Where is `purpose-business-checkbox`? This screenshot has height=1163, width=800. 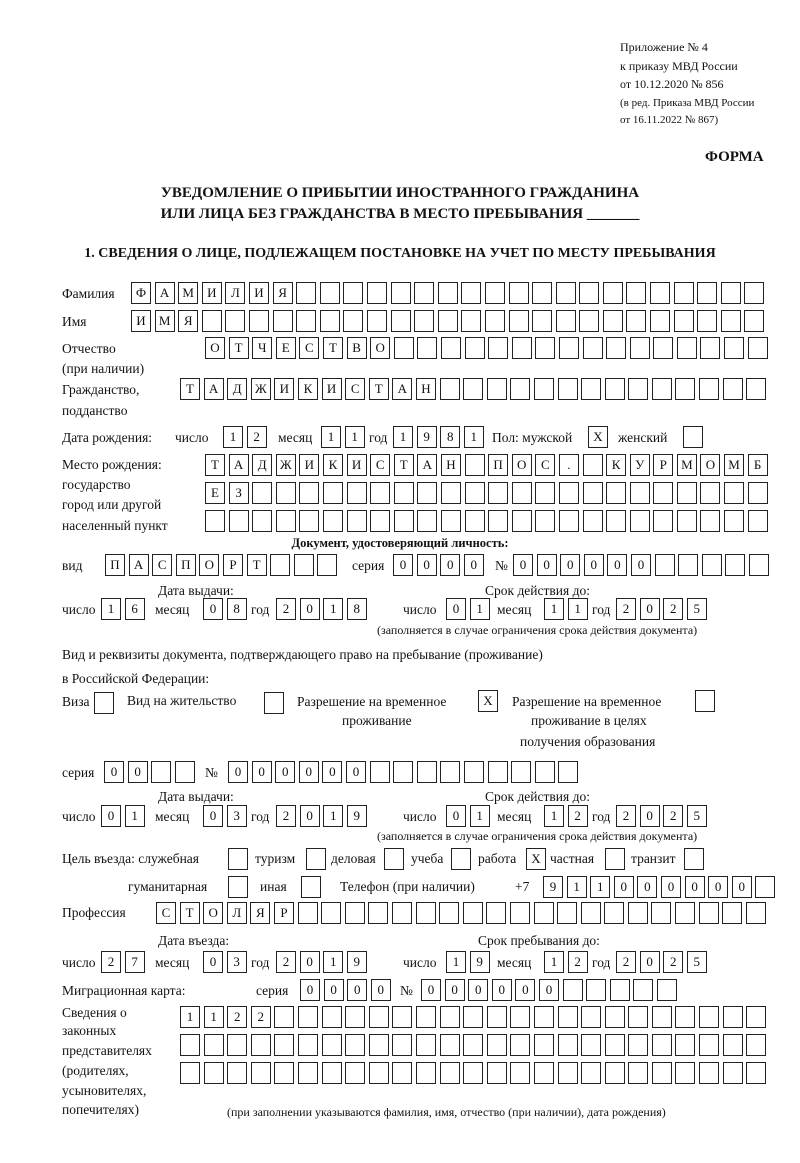 purpose-business-checkbox is located at coordinates (394, 859).